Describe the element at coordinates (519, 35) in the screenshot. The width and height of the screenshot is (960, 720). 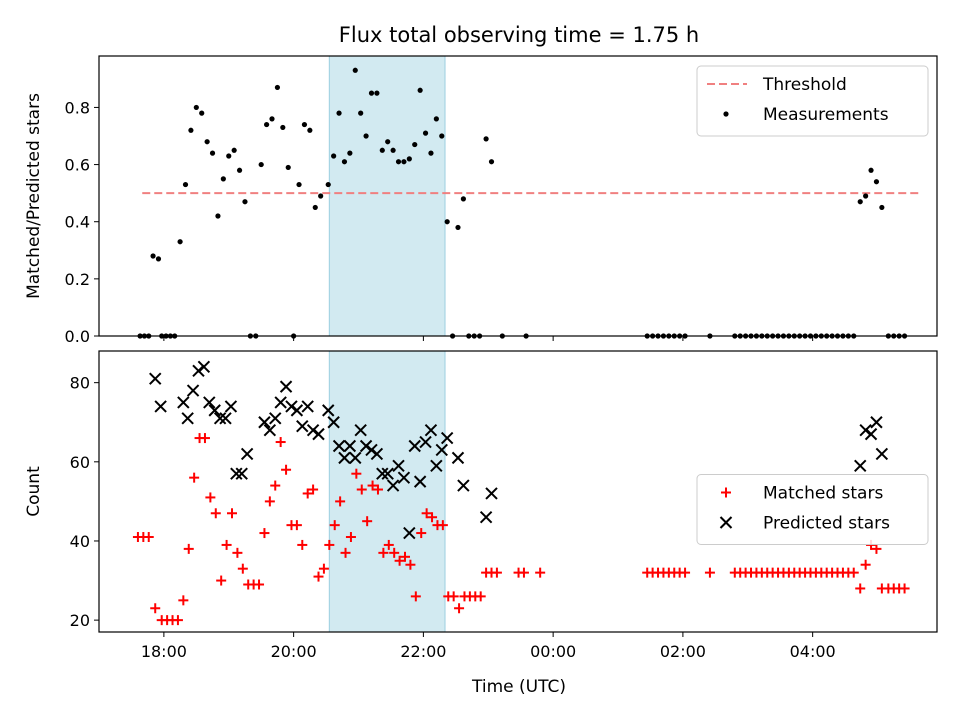
I see `chart-title: Flux total observing time = 1.75 h` at that location.